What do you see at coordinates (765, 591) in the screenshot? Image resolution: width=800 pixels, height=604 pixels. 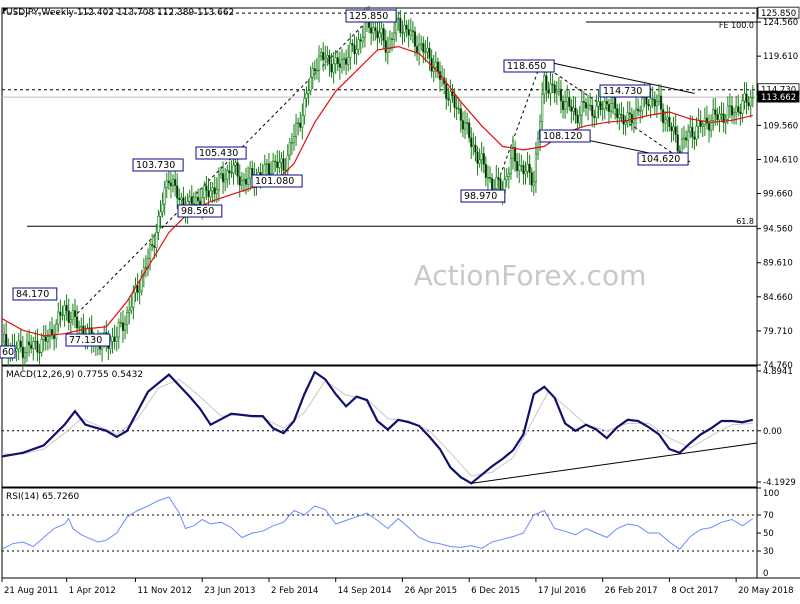 I see `time-tick-label: 20 May 2018` at bounding box center [765, 591].